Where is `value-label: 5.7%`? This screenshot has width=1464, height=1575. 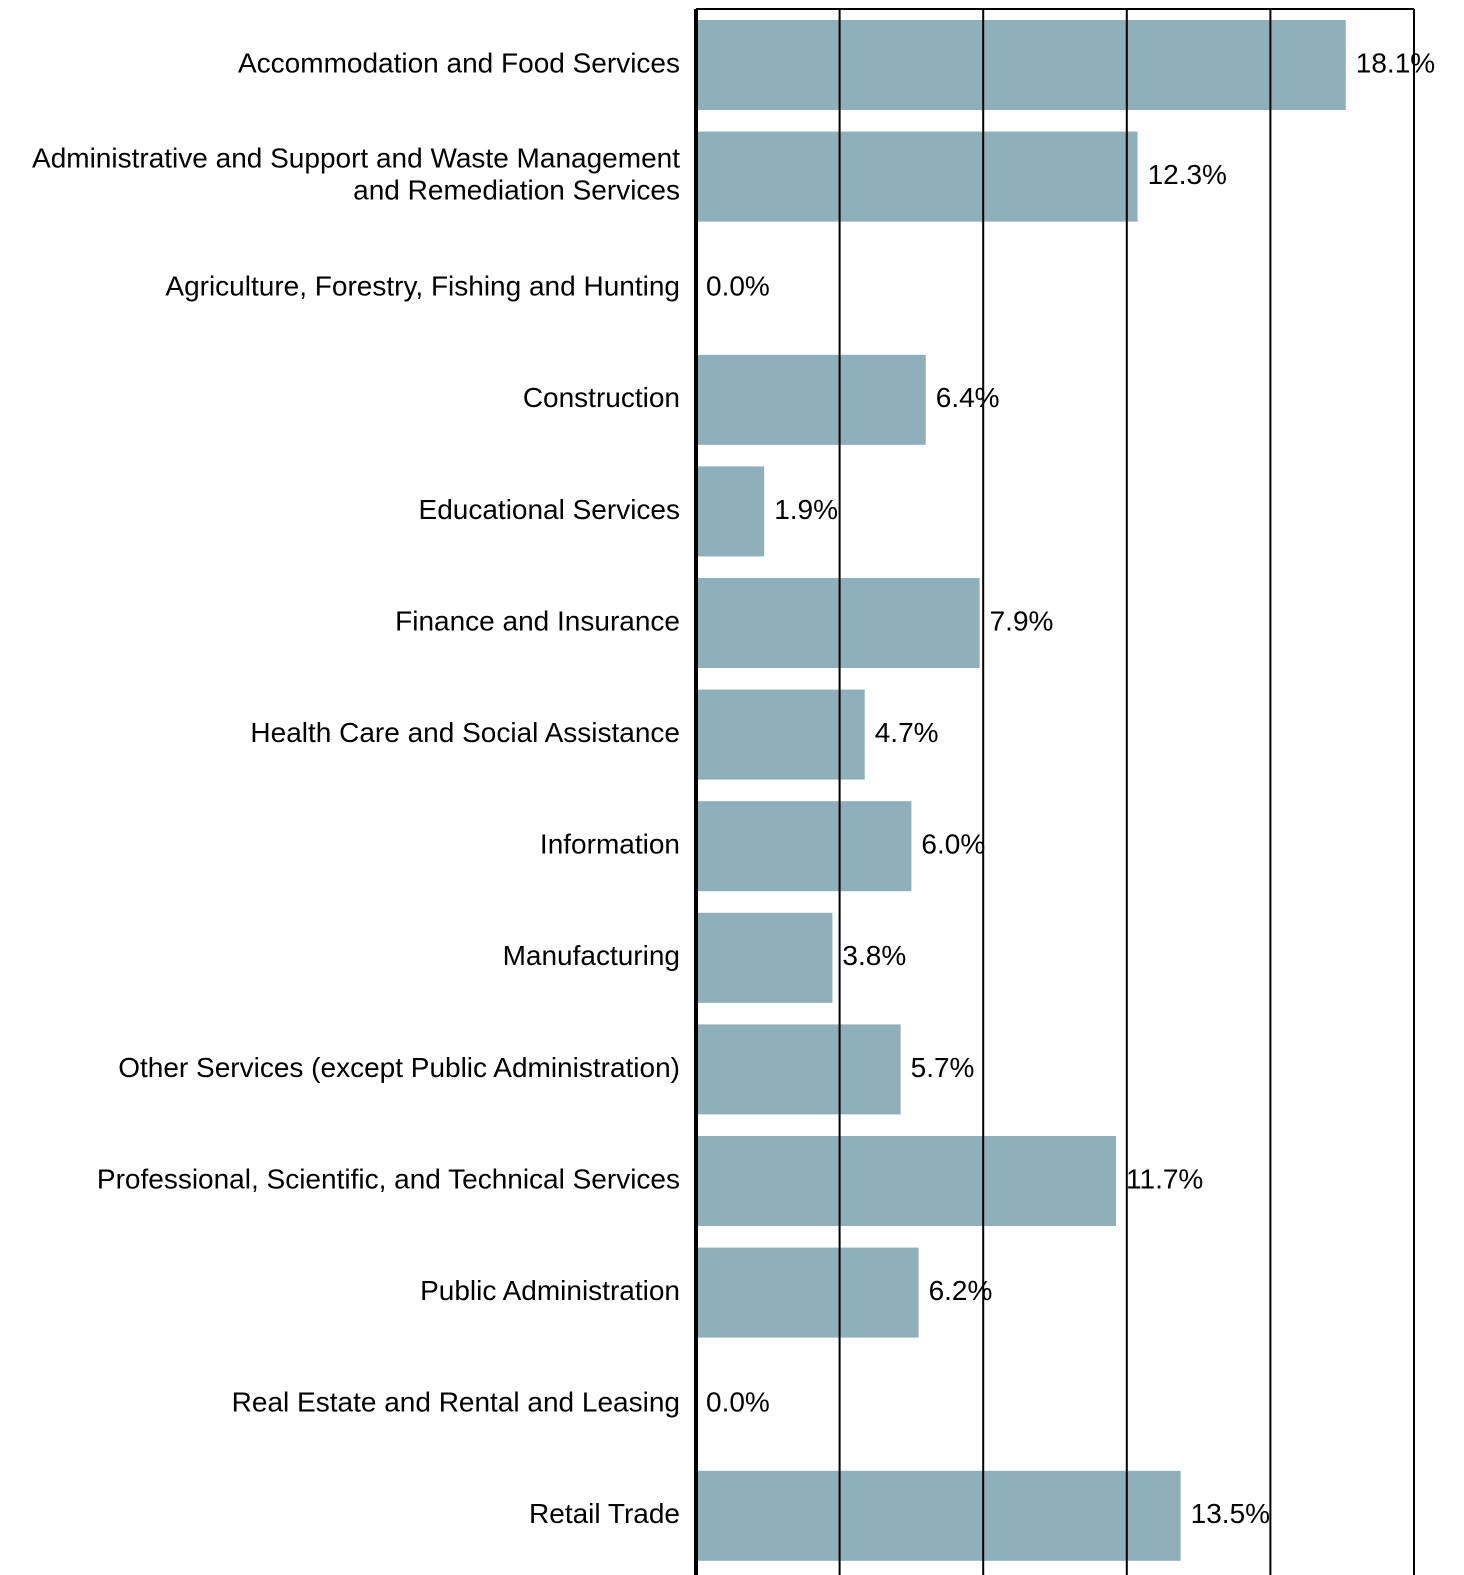
value-label: 5.7% is located at coordinates (943, 1067).